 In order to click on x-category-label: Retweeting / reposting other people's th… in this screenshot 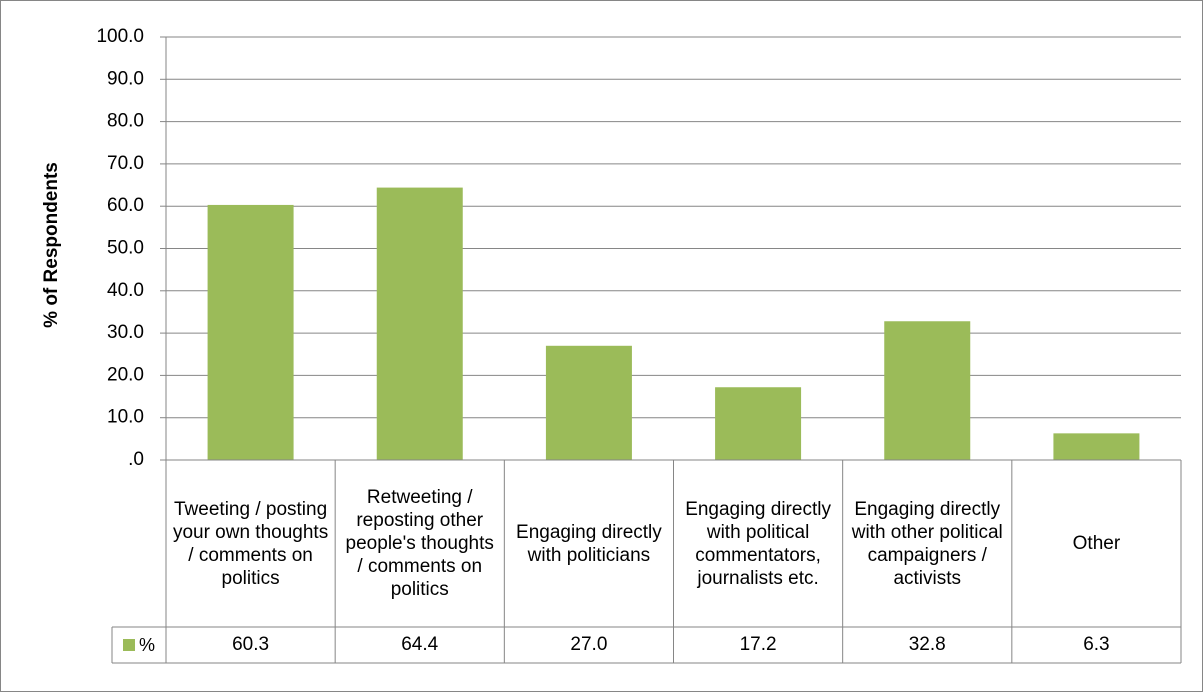, I will do `click(419, 543)`.